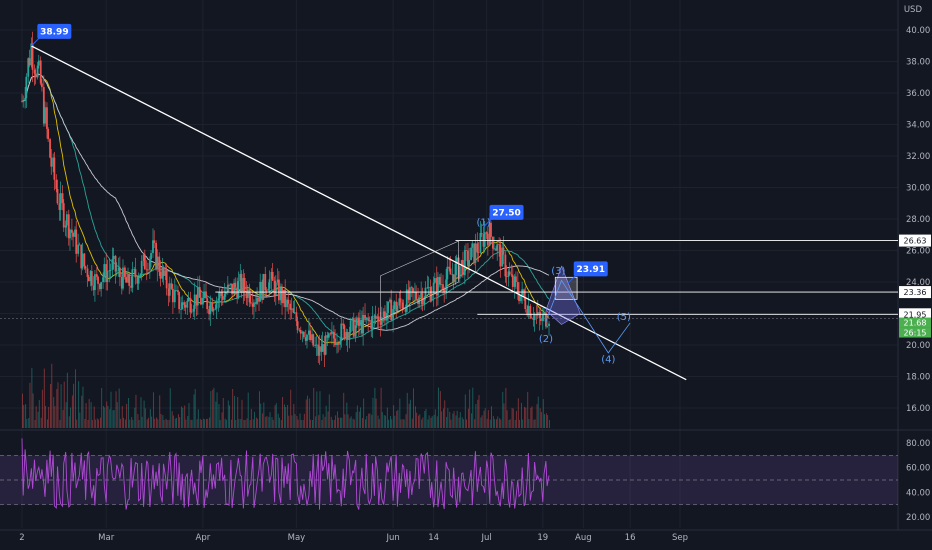 The width and height of the screenshot is (932, 550). What do you see at coordinates (918, 283) in the screenshot?
I see `price-tick-label: 24.00` at bounding box center [918, 283].